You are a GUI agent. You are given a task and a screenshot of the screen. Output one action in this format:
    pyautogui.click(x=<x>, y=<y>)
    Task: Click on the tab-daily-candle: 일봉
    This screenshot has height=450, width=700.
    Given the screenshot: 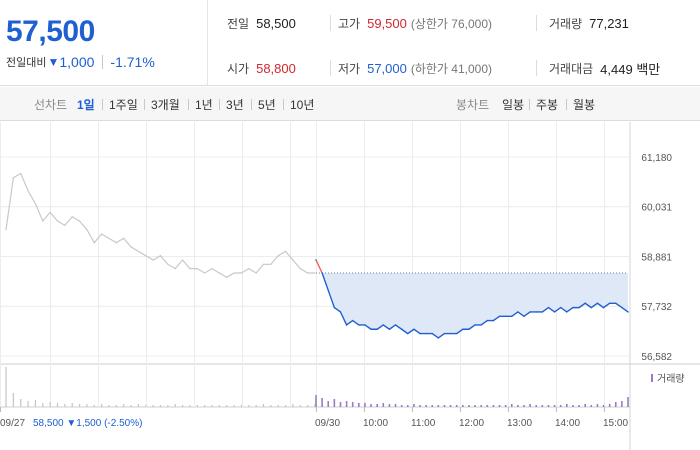 What is the action you would take?
    pyautogui.click(x=513, y=105)
    